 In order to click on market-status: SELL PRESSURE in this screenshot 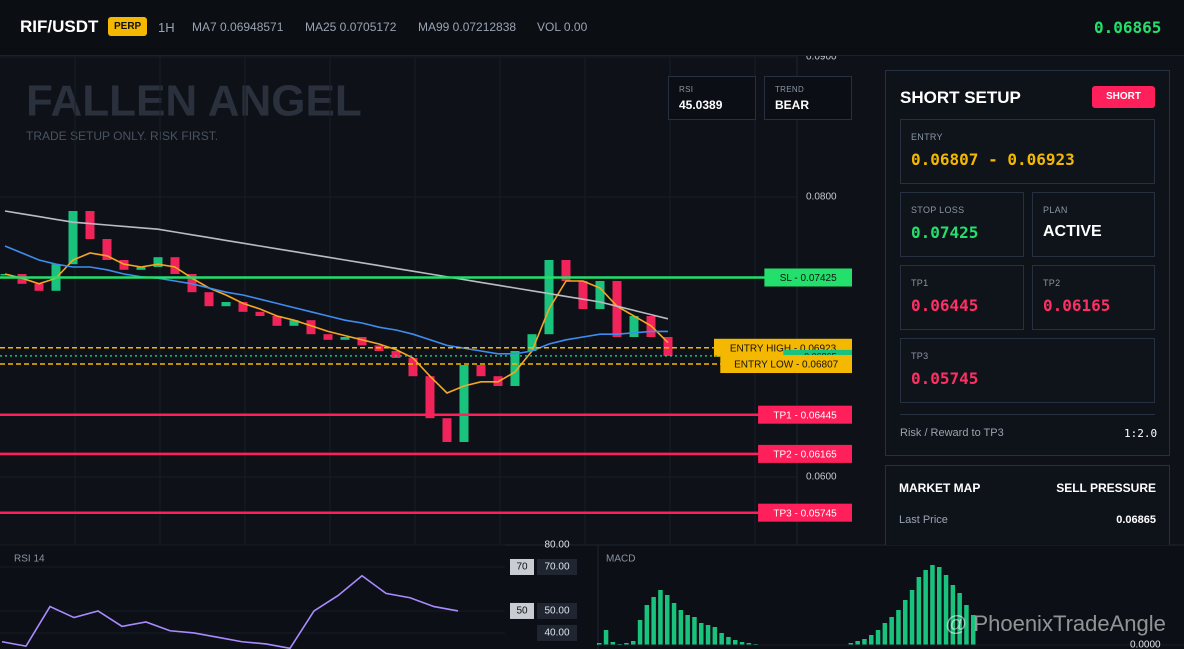, I will do `click(1106, 488)`.